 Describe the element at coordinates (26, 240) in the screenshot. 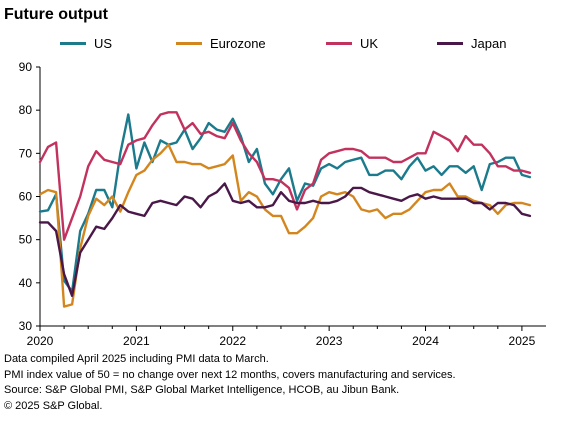

I see `y-tick-label: 50` at that location.